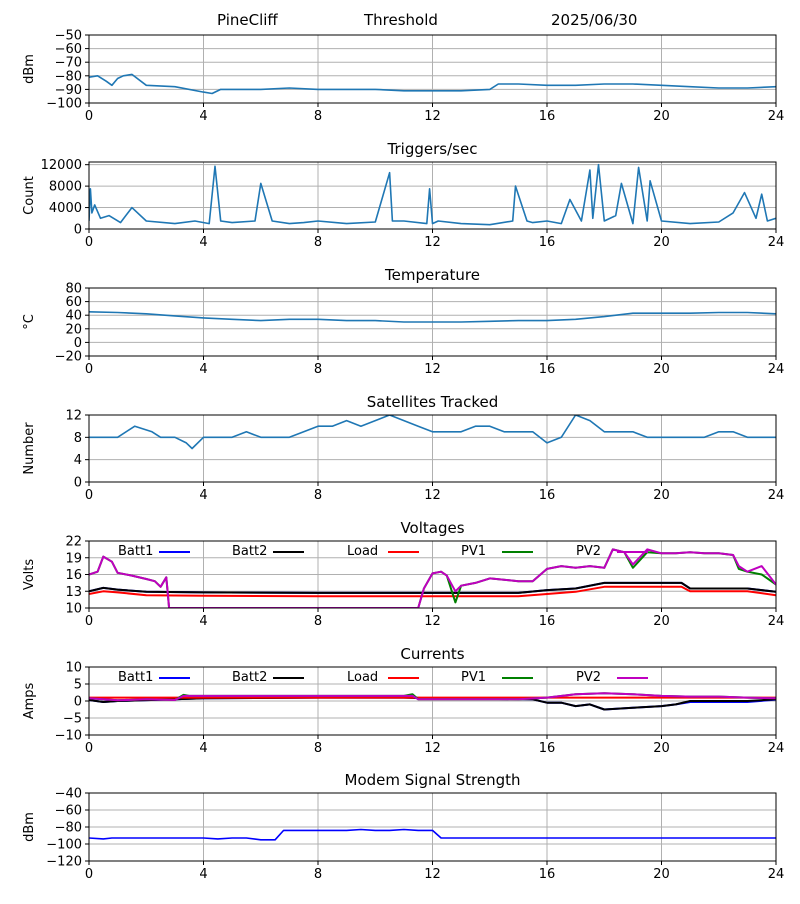  What do you see at coordinates (249, 551) in the screenshot?
I see `legend-label-batt2: Batt2` at bounding box center [249, 551].